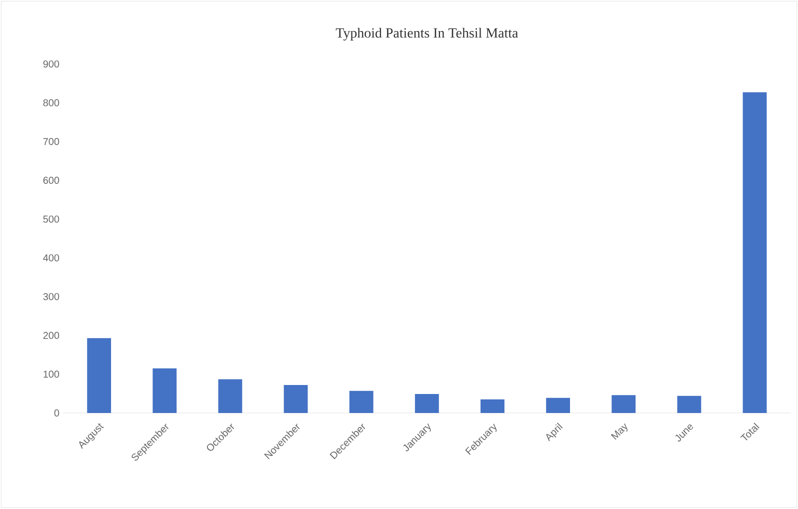  I want to click on y-tick-label: 0, so click(57, 413).